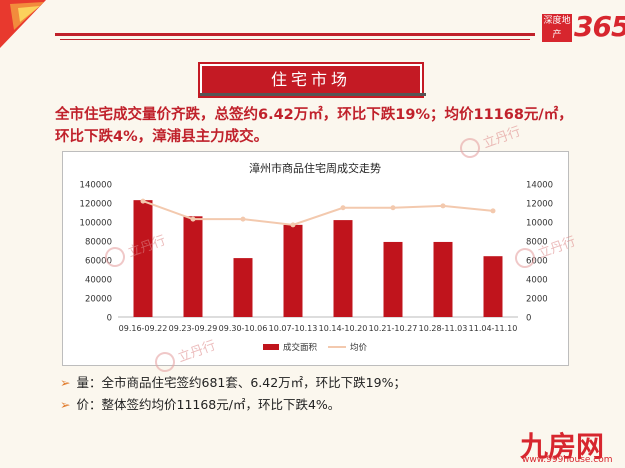 Image resolution: width=625 pixels, height=468 pixels. I want to click on section-banner-underline, so click(313, 94).